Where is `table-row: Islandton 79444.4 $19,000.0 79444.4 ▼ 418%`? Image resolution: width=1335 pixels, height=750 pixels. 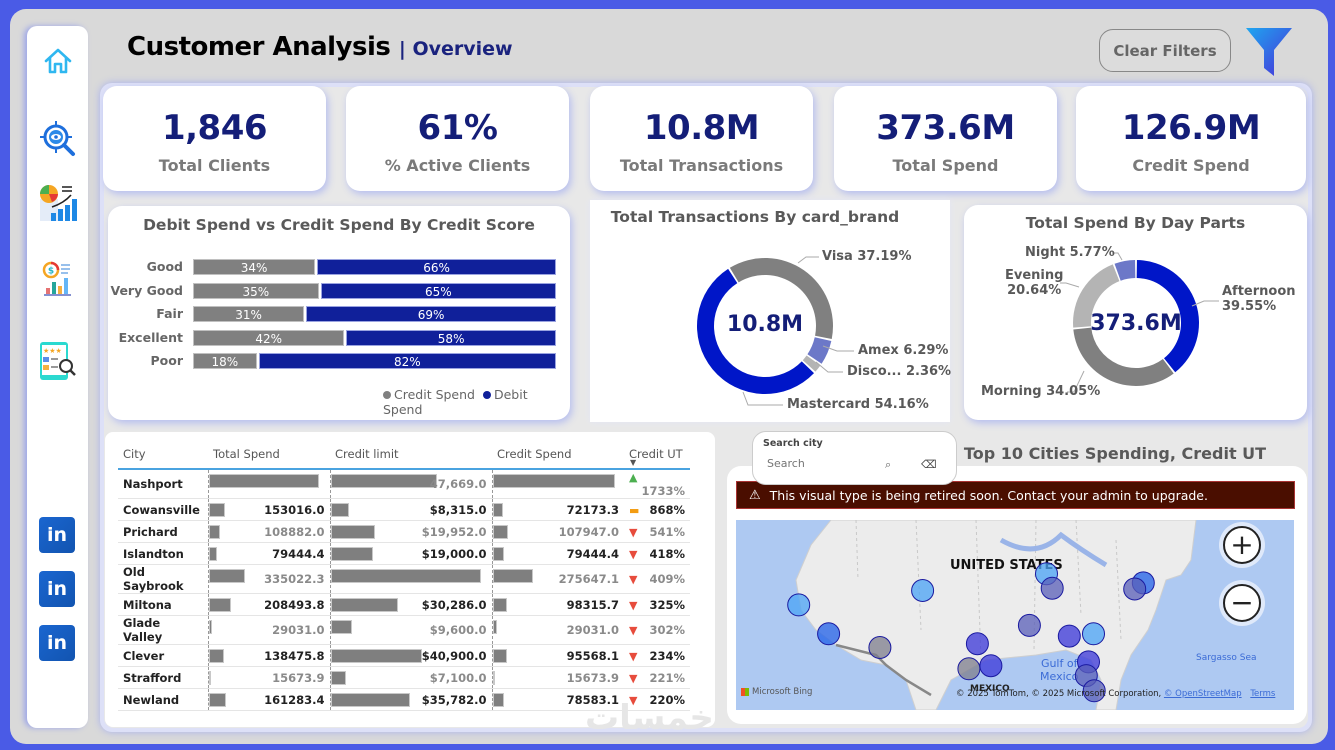 table-row: Islandton 79444.4 $19,000.0 79444.4 ▼ 418% is located at coordinates (404, 553).